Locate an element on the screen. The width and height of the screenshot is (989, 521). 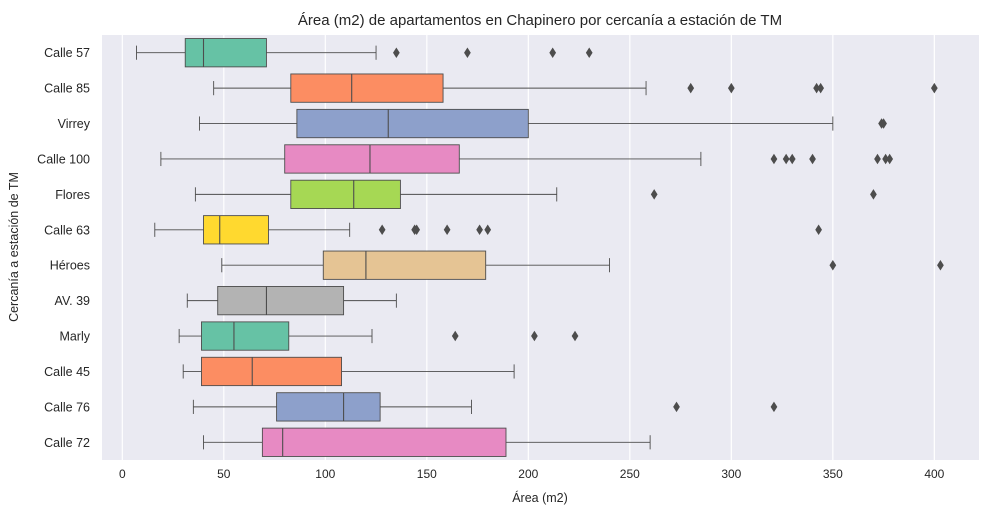
y-tick-label-4: Flores is located at coordinates (72, 195).